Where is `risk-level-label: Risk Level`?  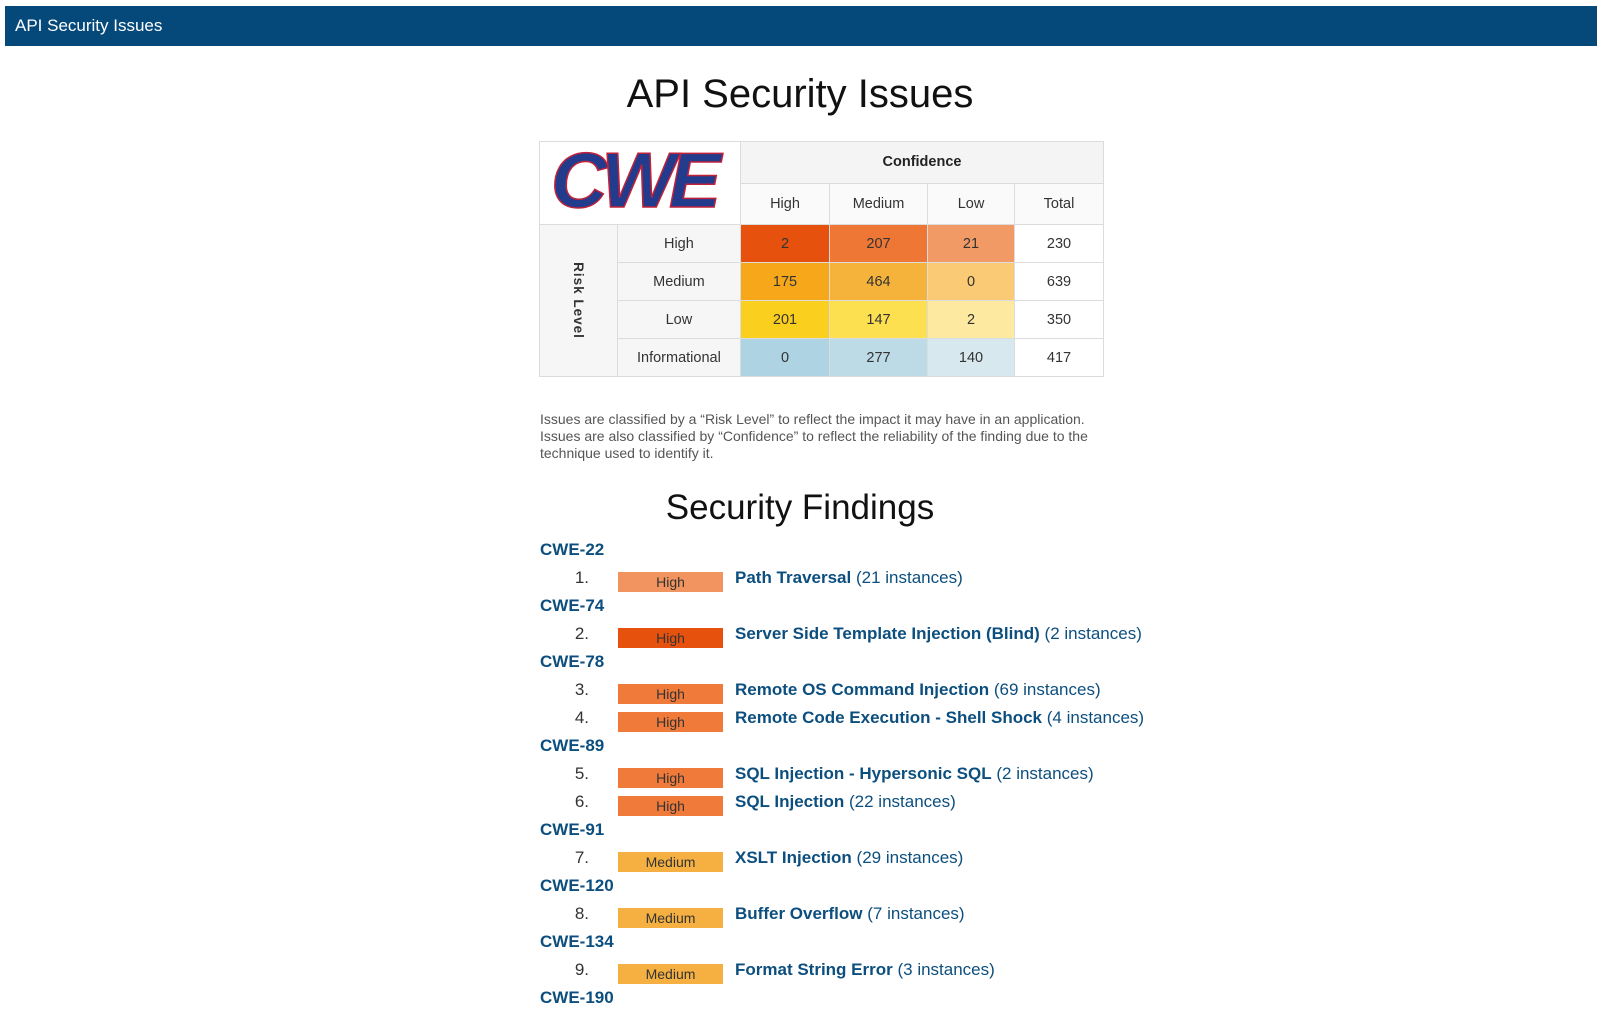
risk-level-label: Risk Level is located at coordinates (578, 300).